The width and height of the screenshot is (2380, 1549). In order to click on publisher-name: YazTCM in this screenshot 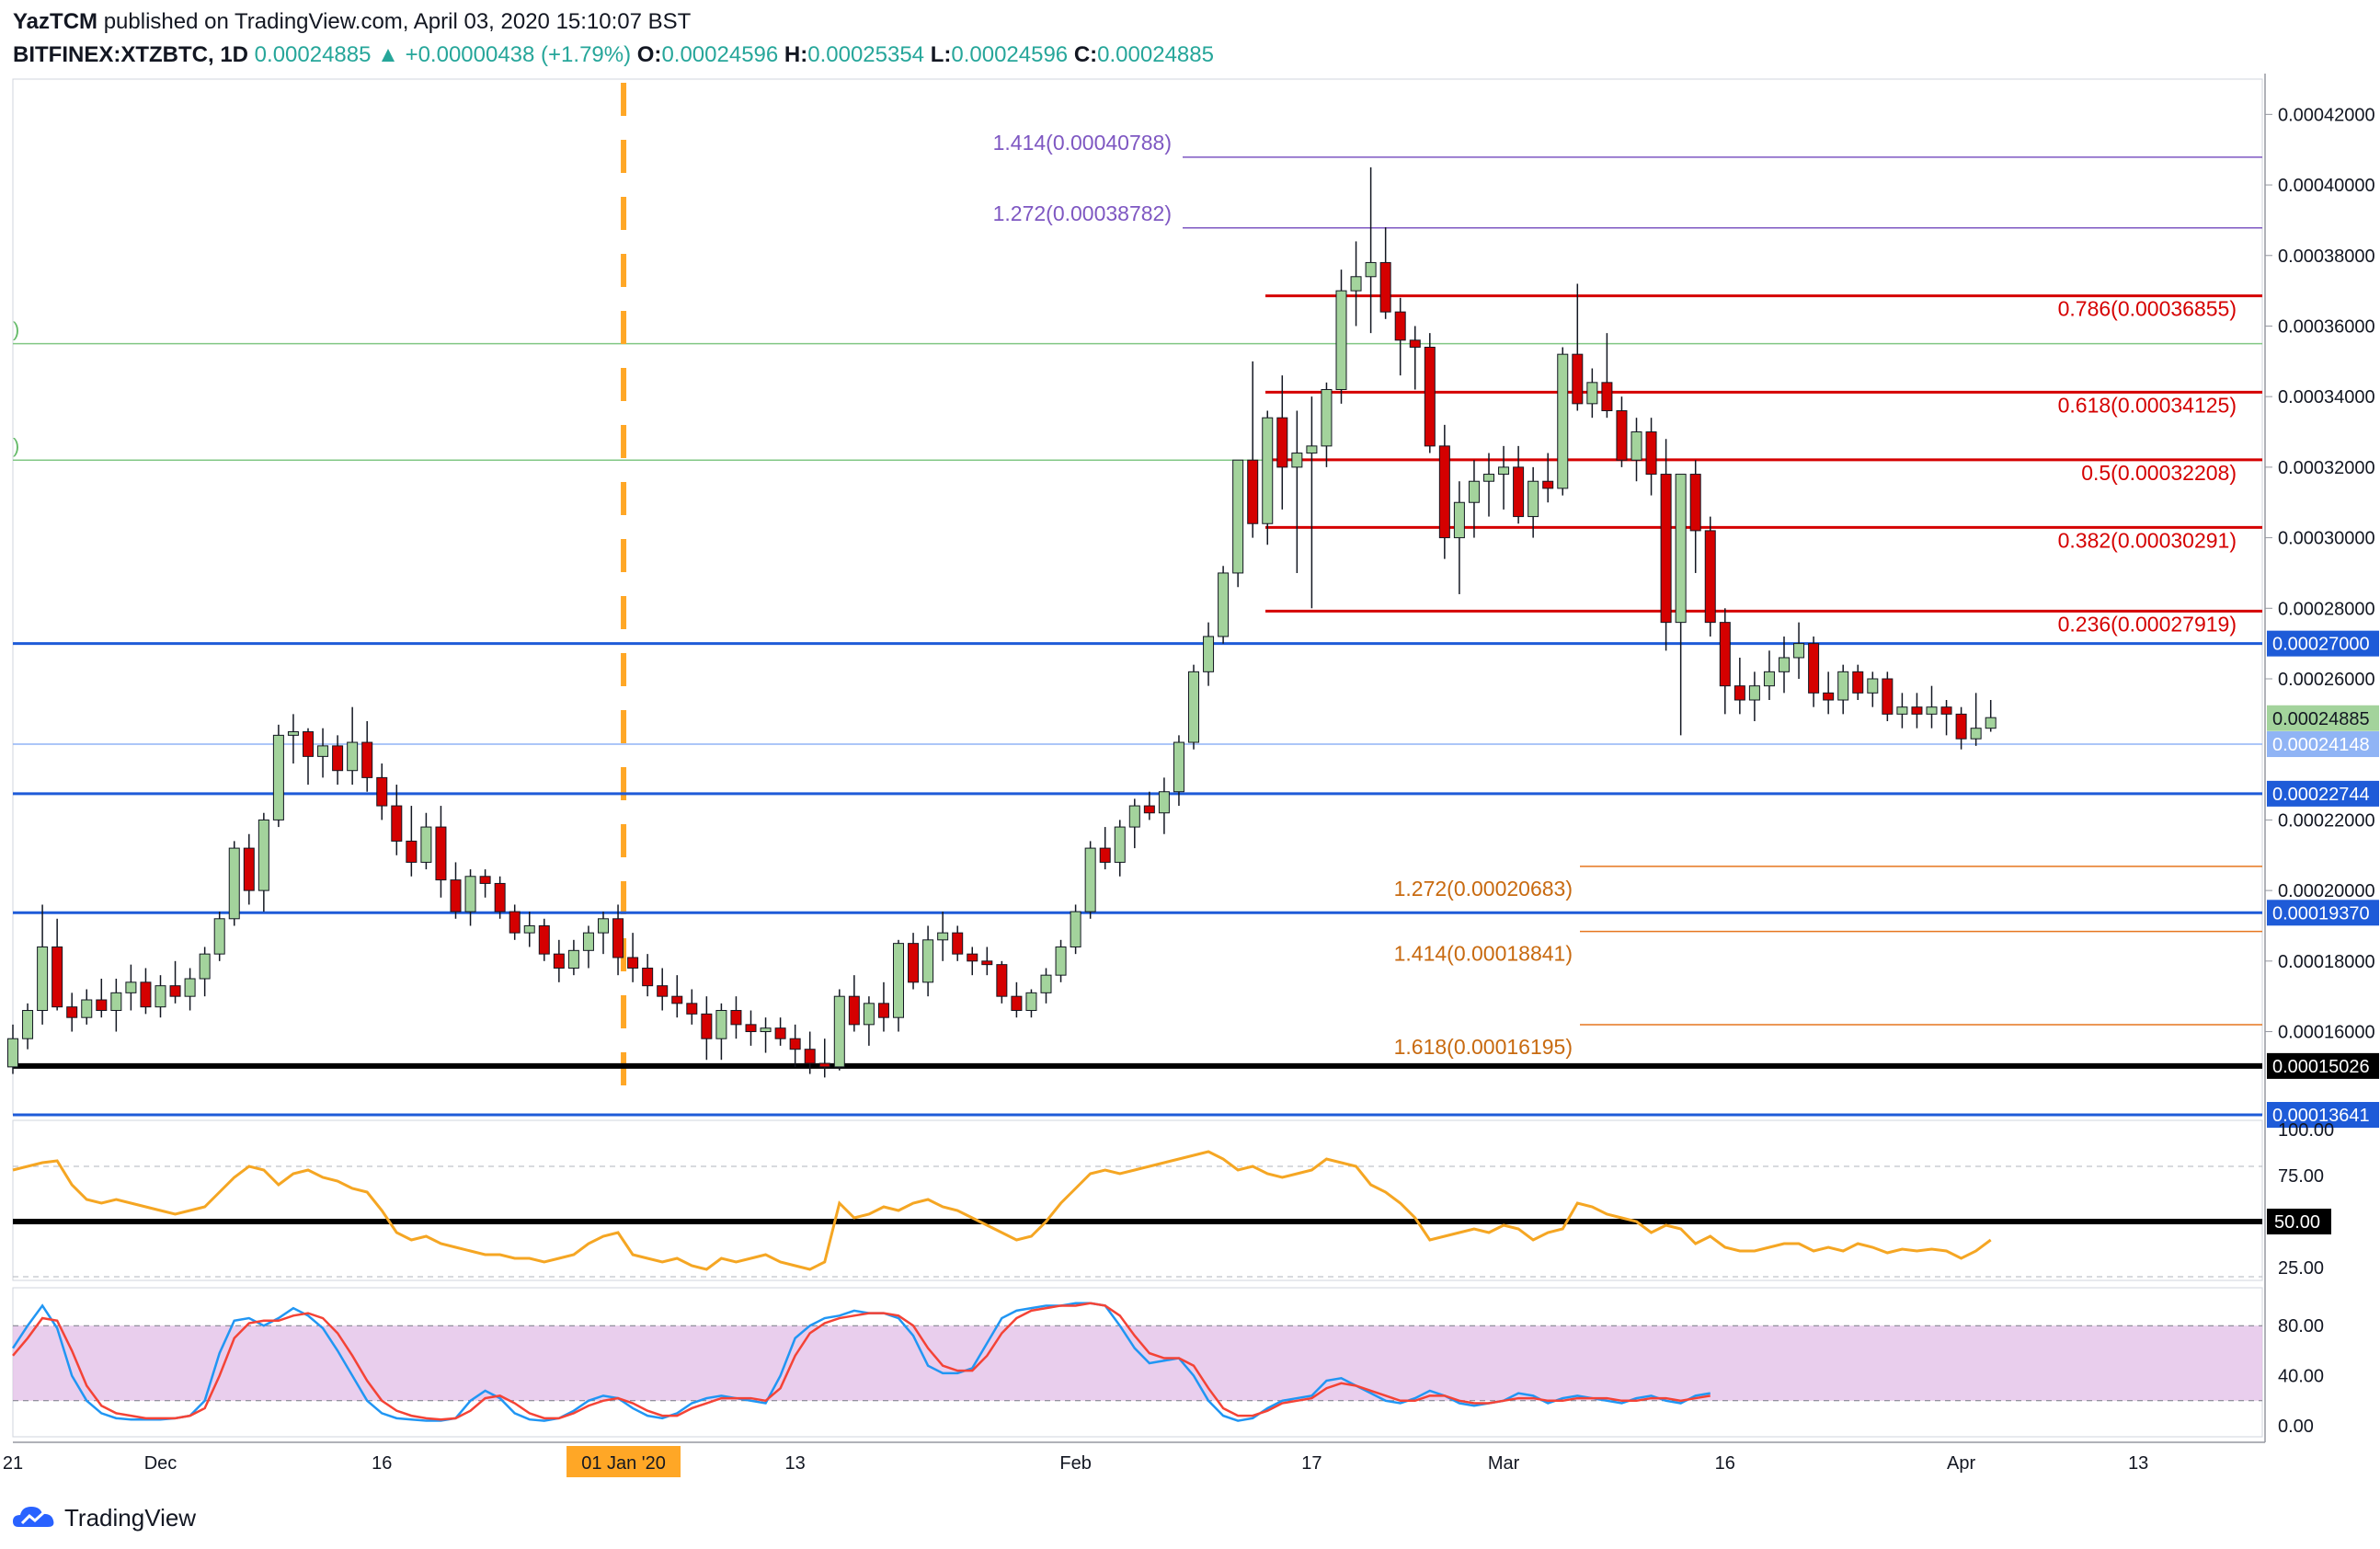, I will do `click(55, 22)`.